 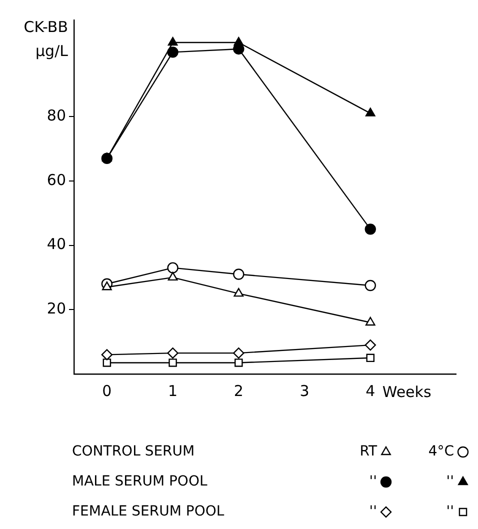 I want to click on y-tick-label: 40, so click(x=56, y=244).